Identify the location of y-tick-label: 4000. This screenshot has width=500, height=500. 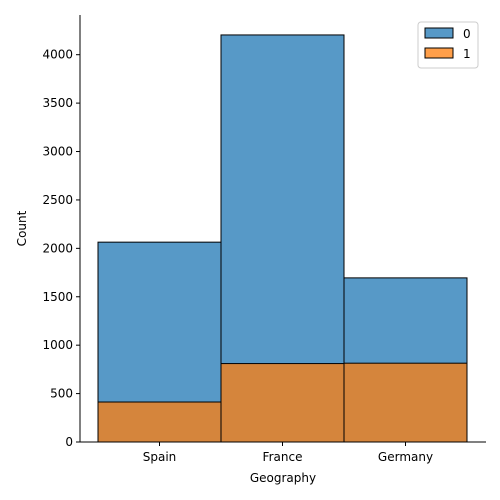
(57, 55).